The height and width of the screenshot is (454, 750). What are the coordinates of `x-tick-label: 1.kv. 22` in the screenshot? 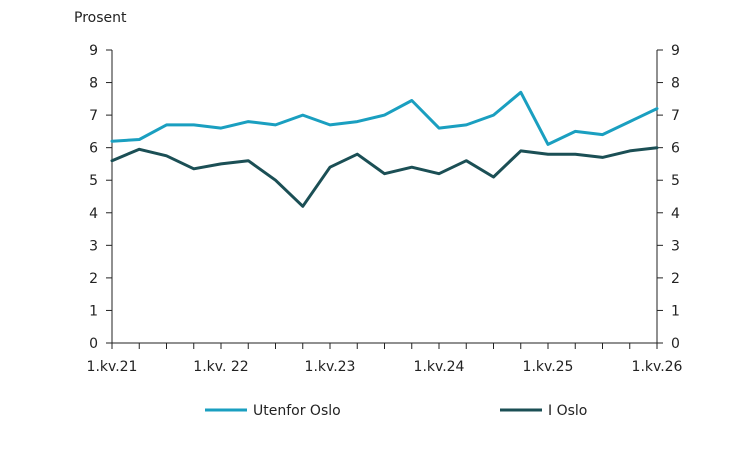 It's located at (220, 367).